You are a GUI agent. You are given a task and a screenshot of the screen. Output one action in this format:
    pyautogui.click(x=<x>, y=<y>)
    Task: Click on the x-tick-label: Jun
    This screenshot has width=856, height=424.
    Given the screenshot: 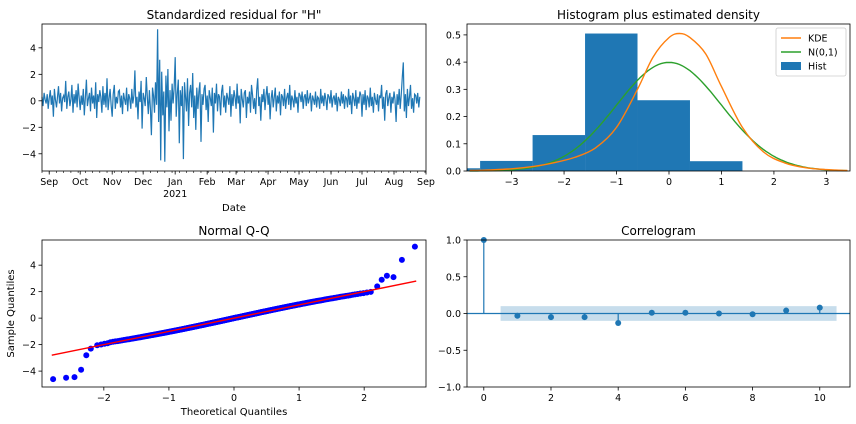 What is the action you would take?
    pyautogui.click(x=331, y=182)
    